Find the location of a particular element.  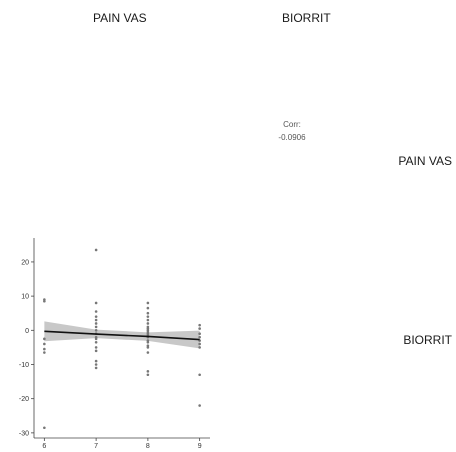

y-tick-label: 0 is located at coordinates (27, 331).